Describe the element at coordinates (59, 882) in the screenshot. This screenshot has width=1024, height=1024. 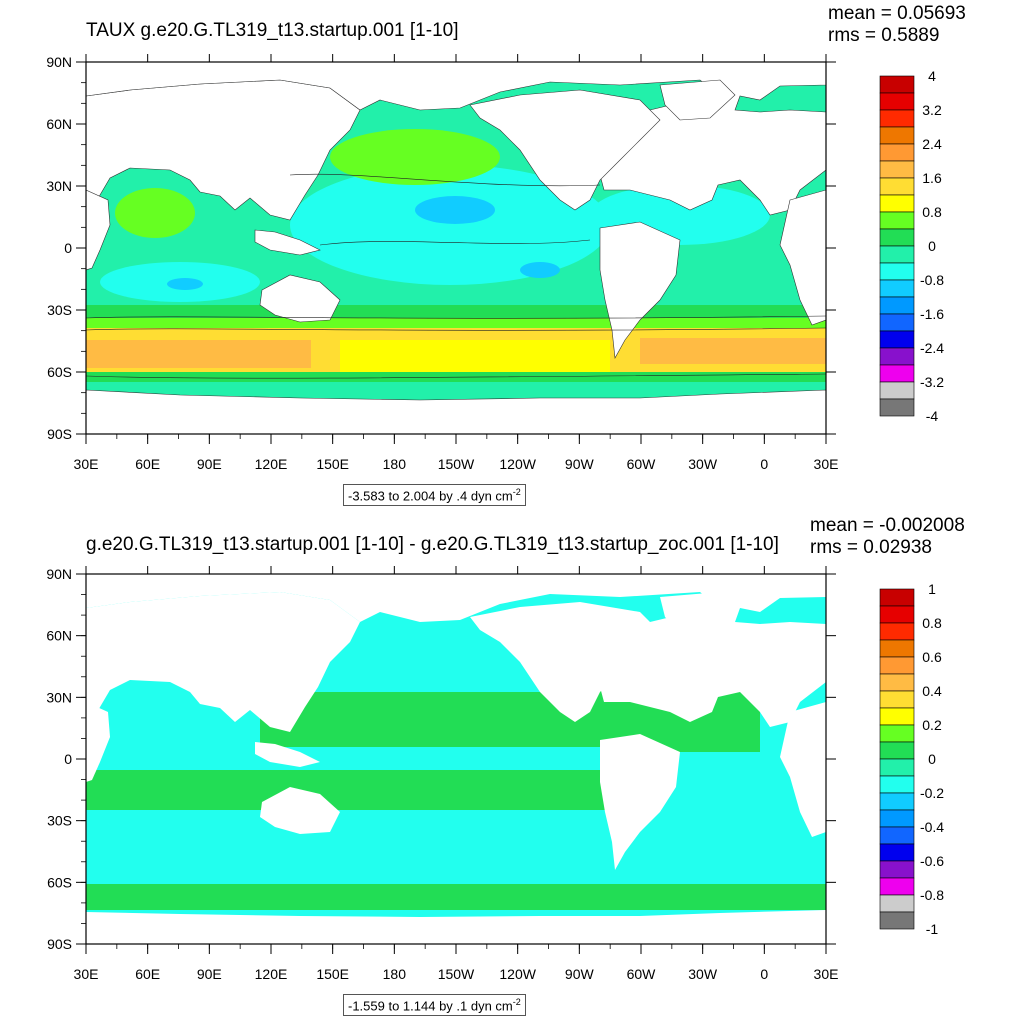
I see `lat-tick-label: 60S` at that location.